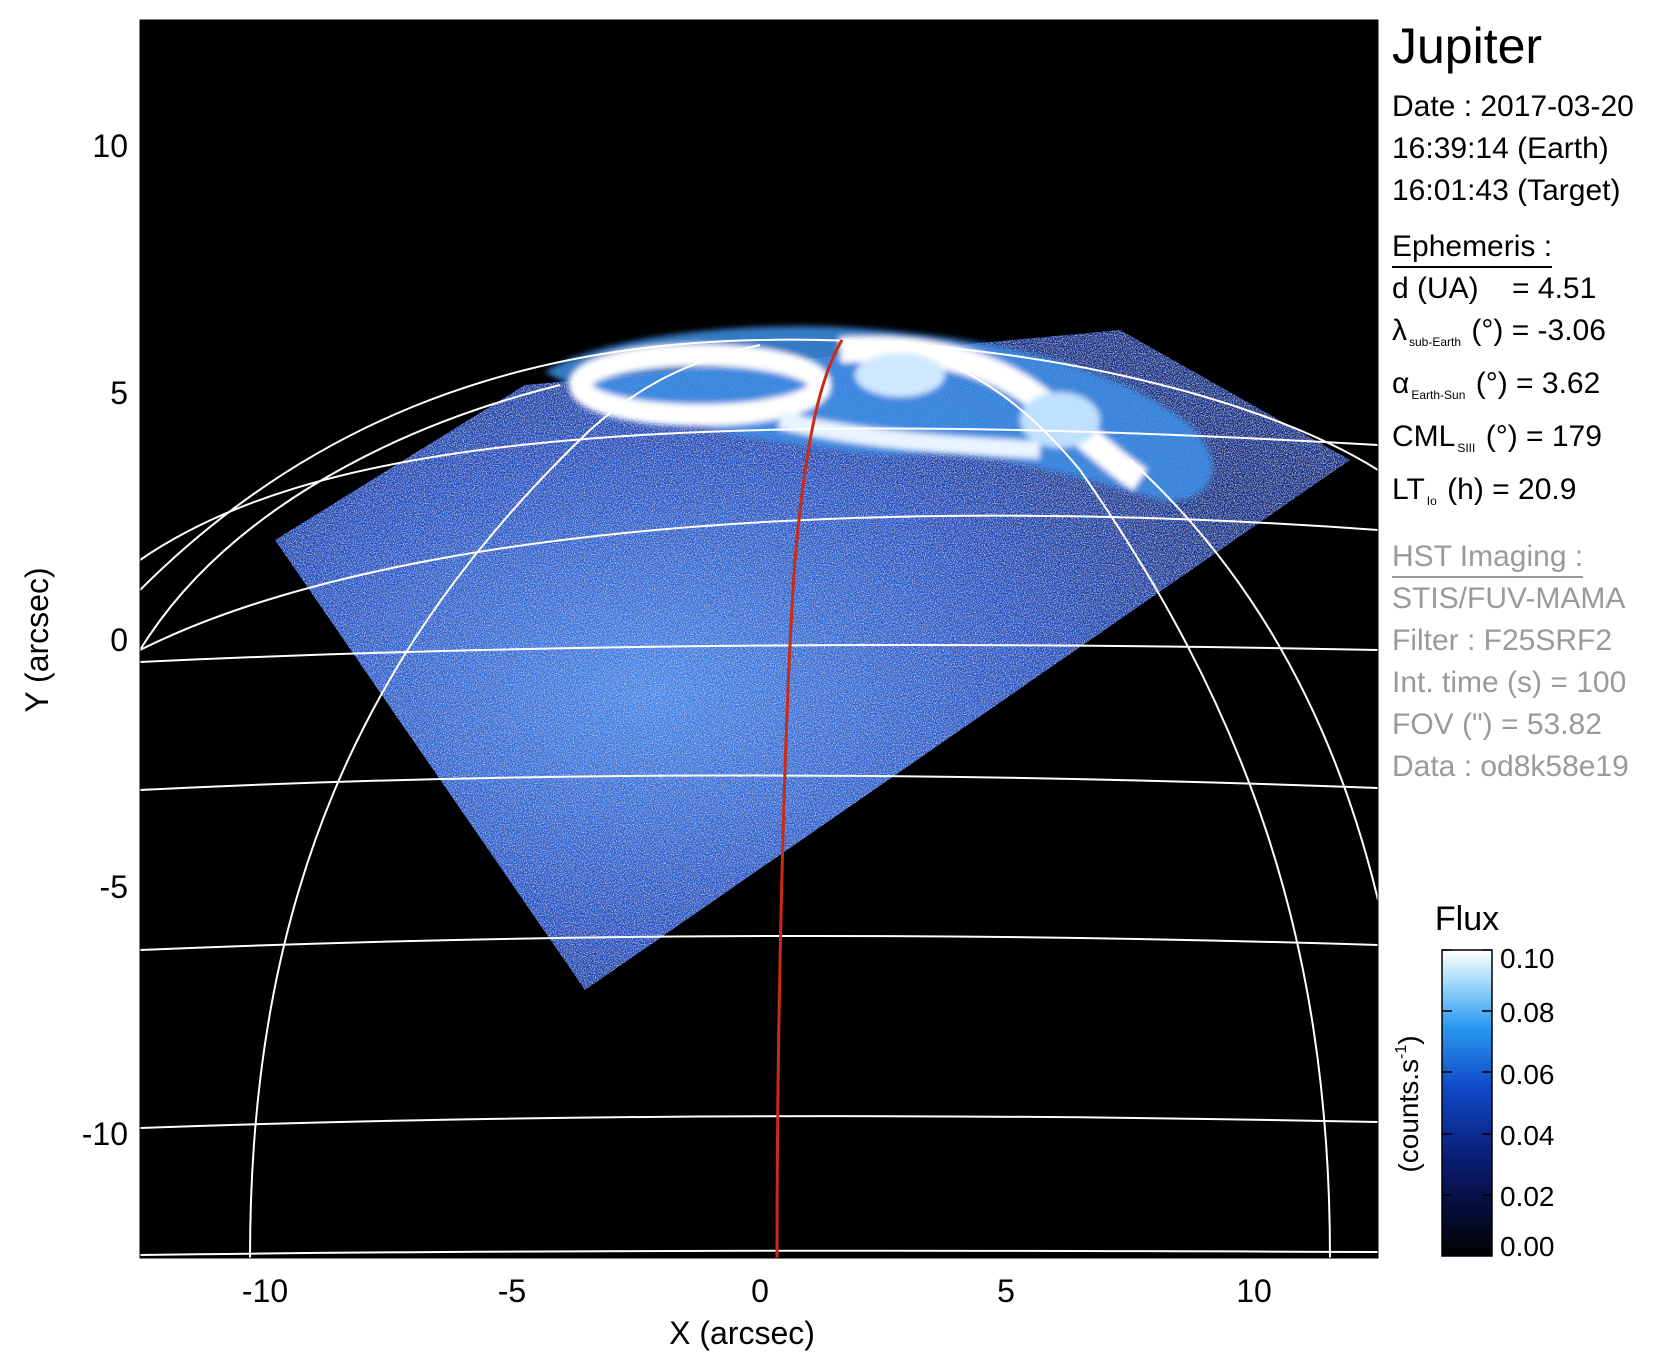 Image resolution: width=1676 pixels, height=1367 pixels. Describe the element at coordinates (512, 1291) in the screenshot. I see `x-tick-label: -5` at that location.